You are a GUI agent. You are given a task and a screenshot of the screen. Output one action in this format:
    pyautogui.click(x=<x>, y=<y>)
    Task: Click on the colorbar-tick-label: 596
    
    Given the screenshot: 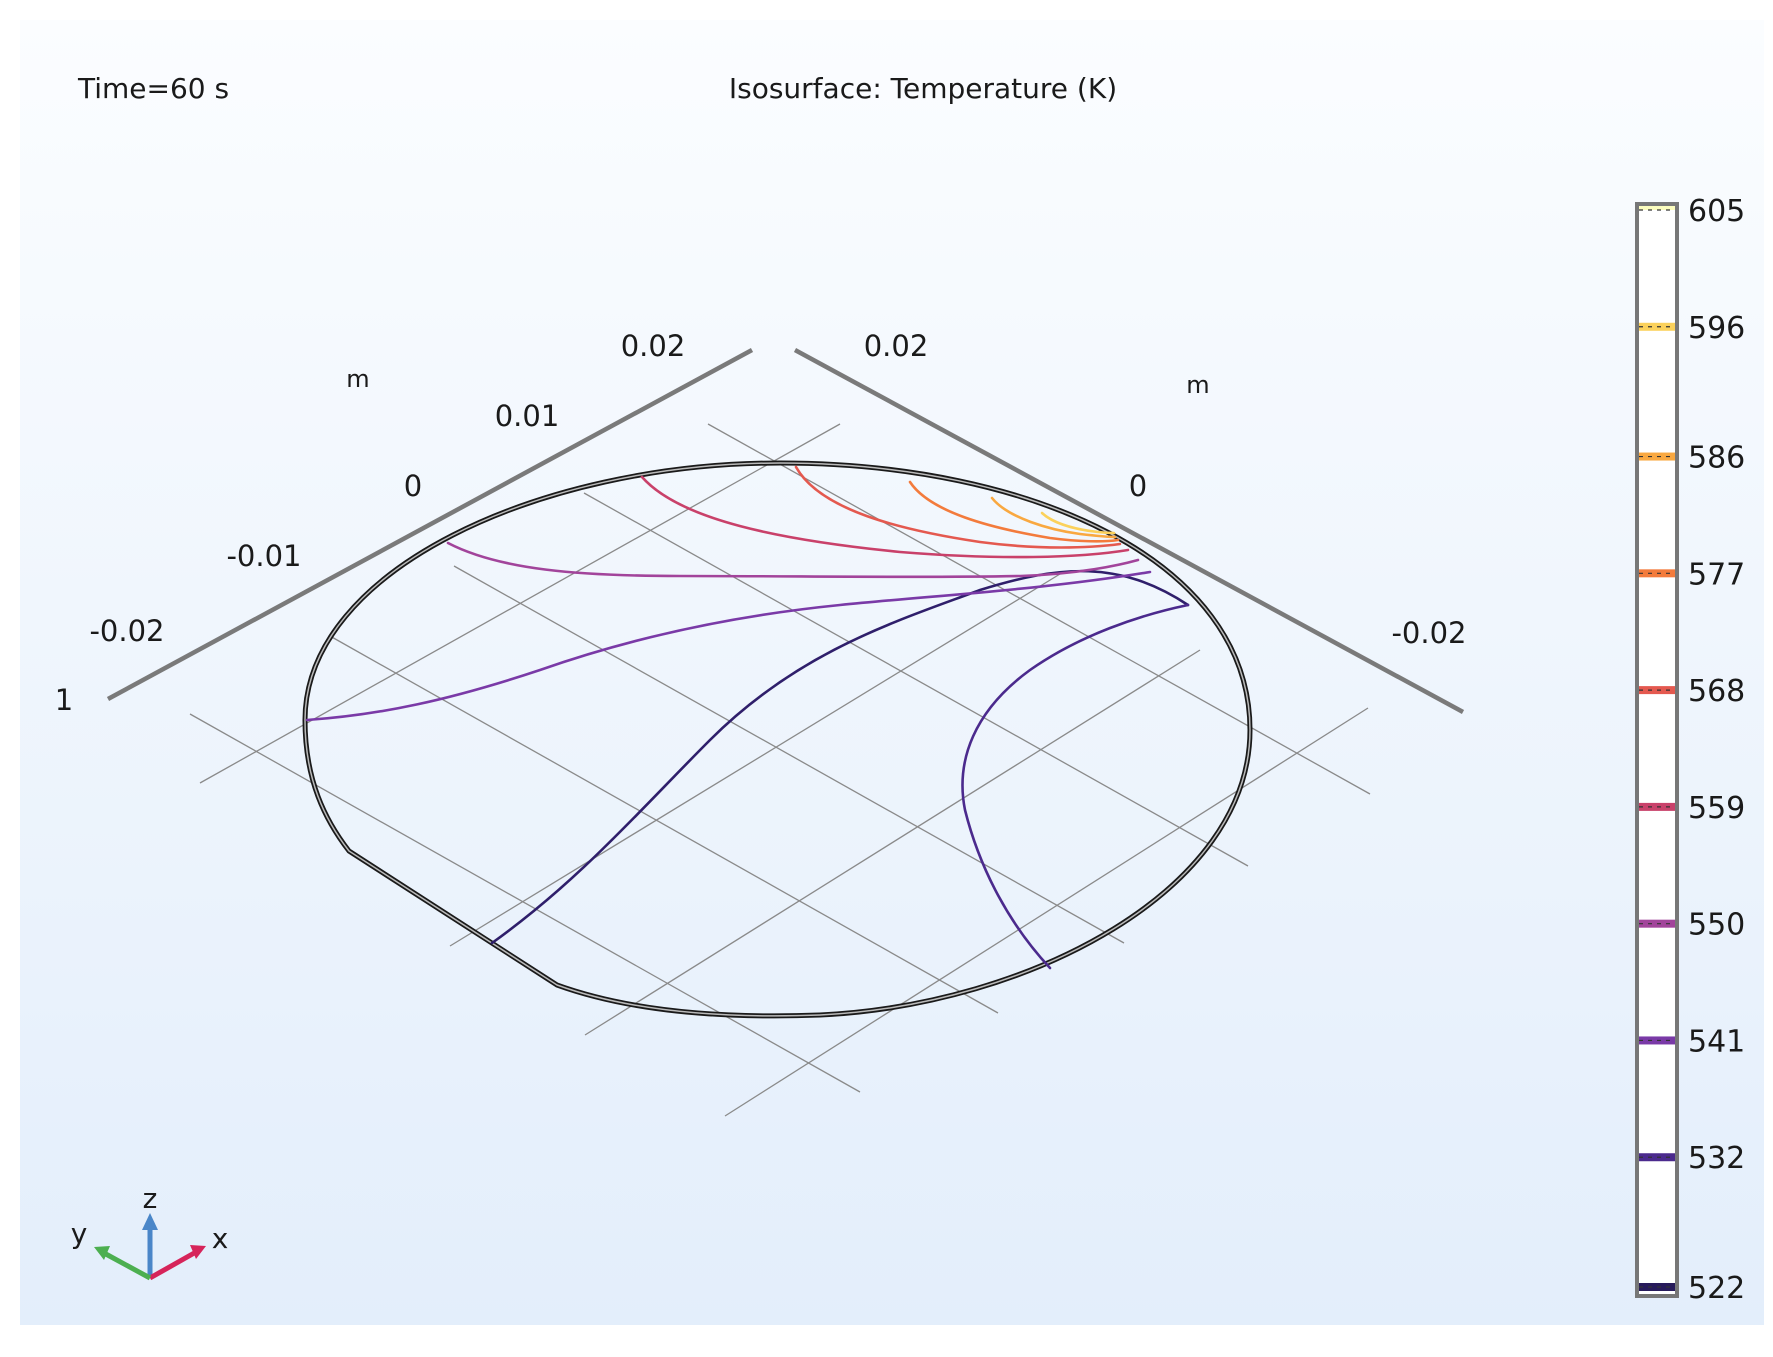 What is the action you would take?
    pyautogui.click(x=1716, y=328)
    